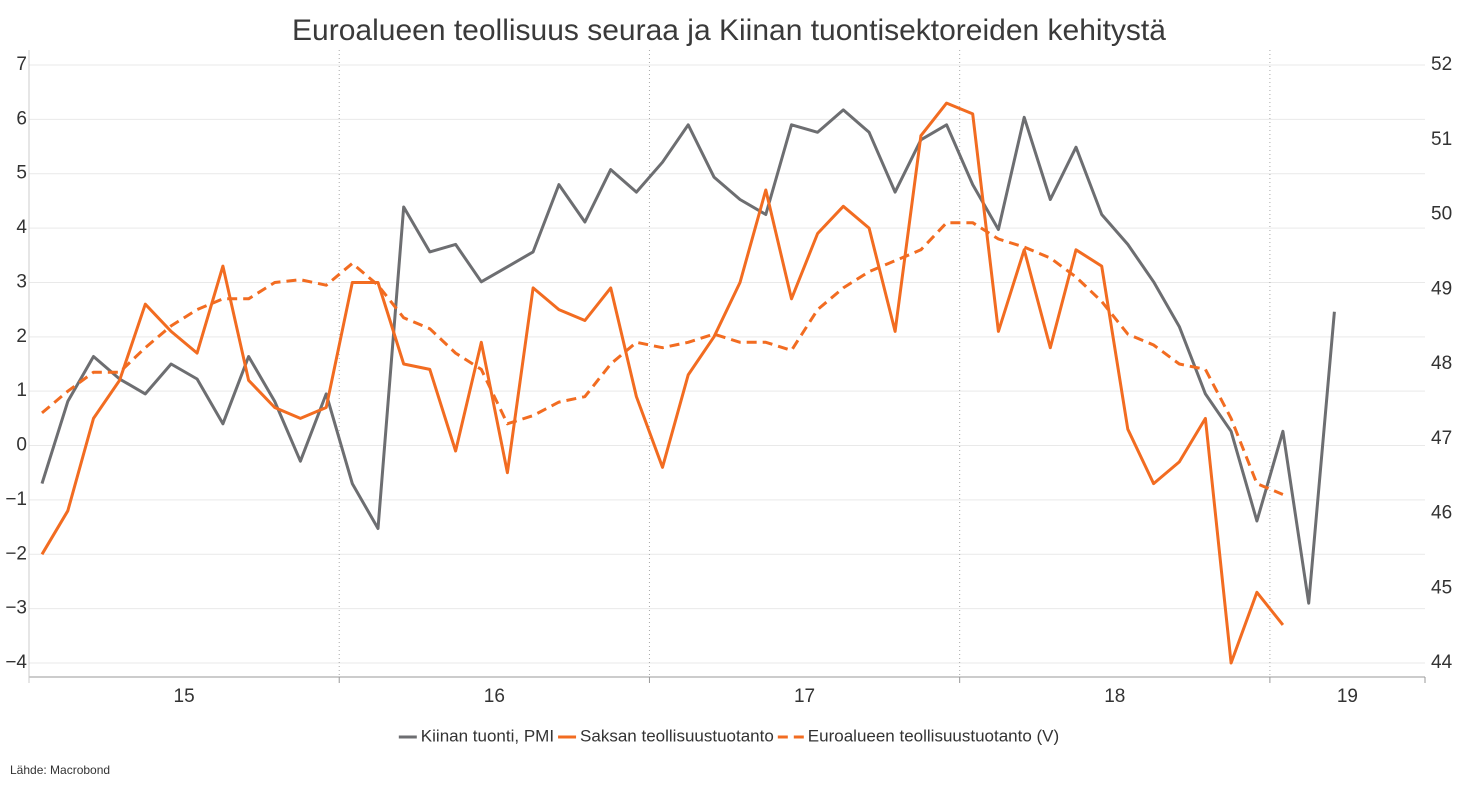 The height and width of the screenshot is (789, 1458). I want to click on x-tick-label: 18, so click(1114, 696).